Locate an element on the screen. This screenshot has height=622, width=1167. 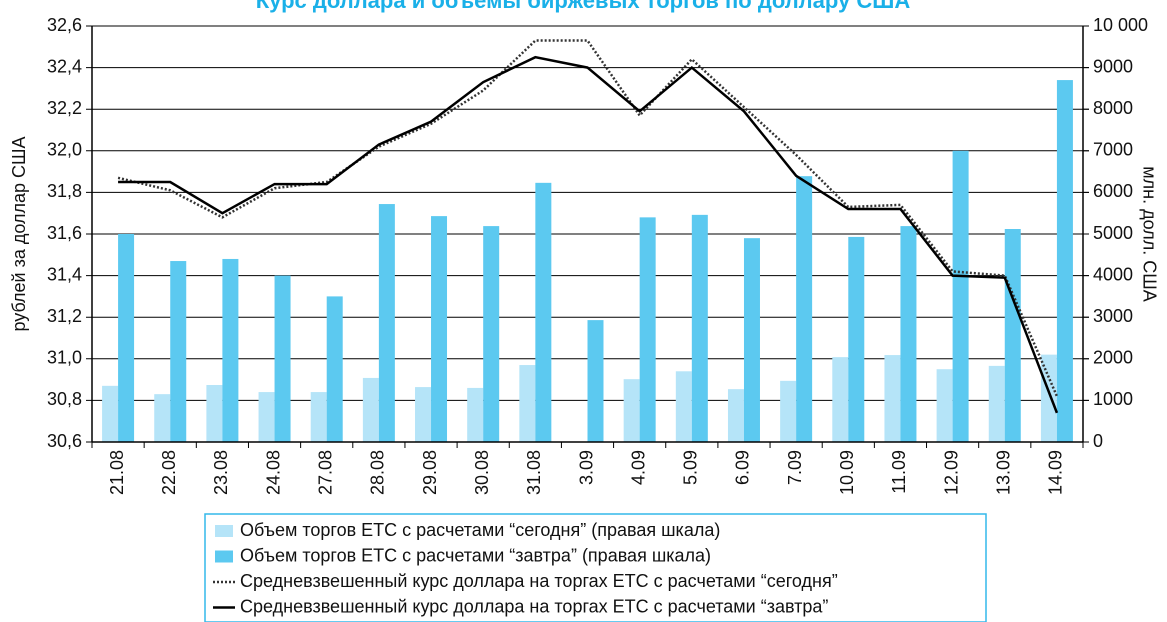
x-tick-label: 29.08 is located at coordinates (430, 472).